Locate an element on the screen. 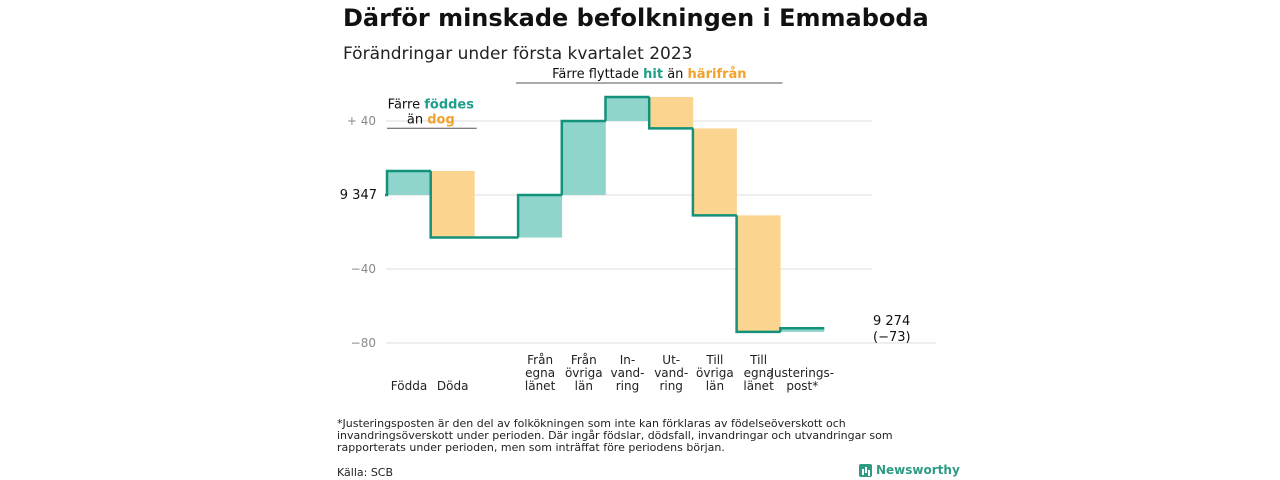  annotation-text: Färre föddes is located at coordinates (431, 104).